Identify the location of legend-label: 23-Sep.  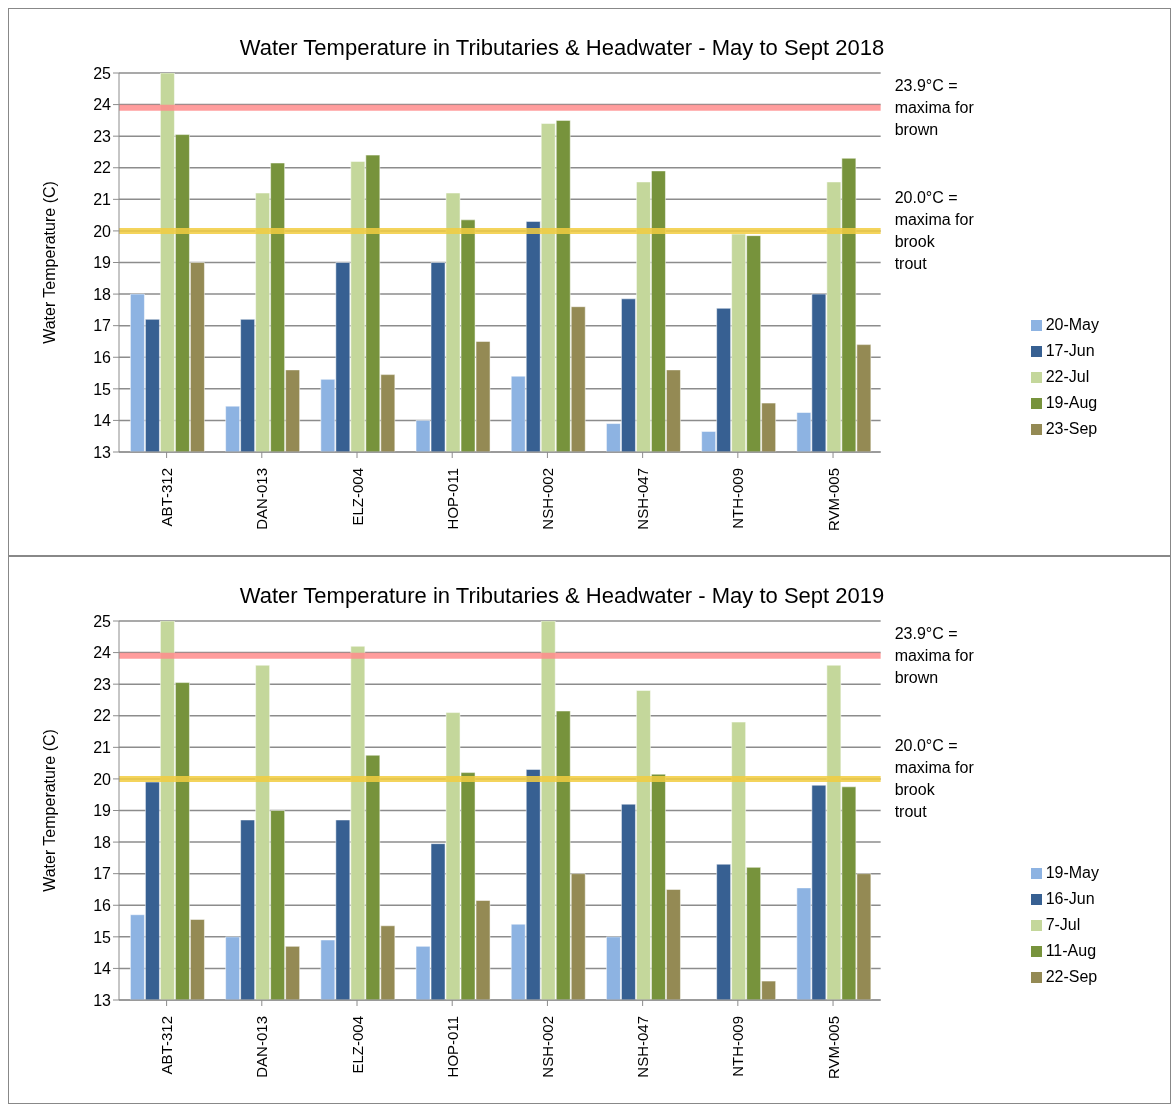
(1071, 428).